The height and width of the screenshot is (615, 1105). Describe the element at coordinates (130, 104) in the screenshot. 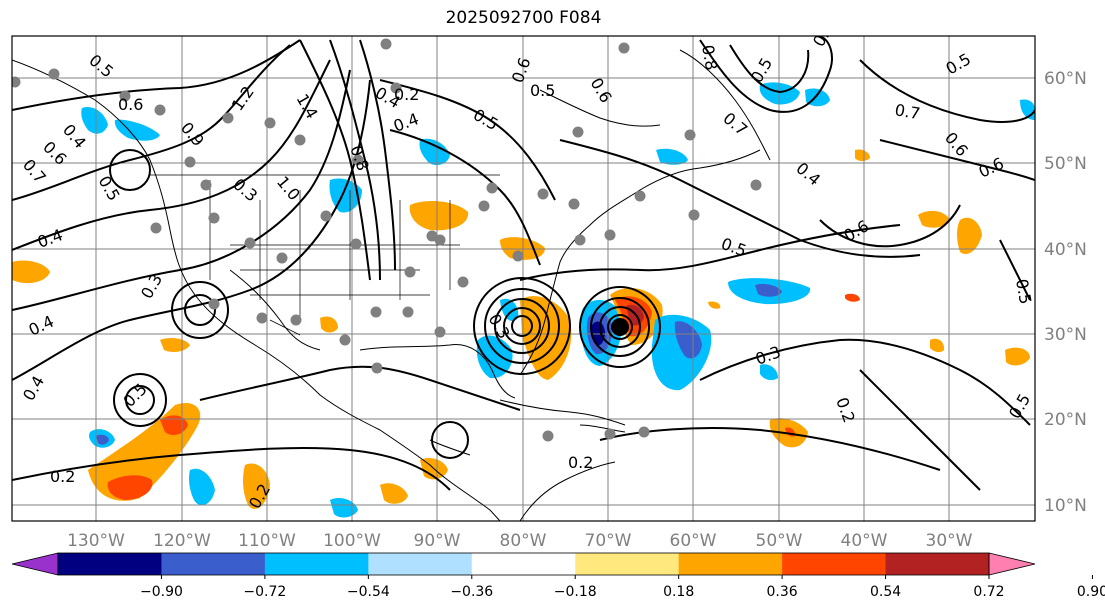

I see `contour-label: 0.6` at that location.